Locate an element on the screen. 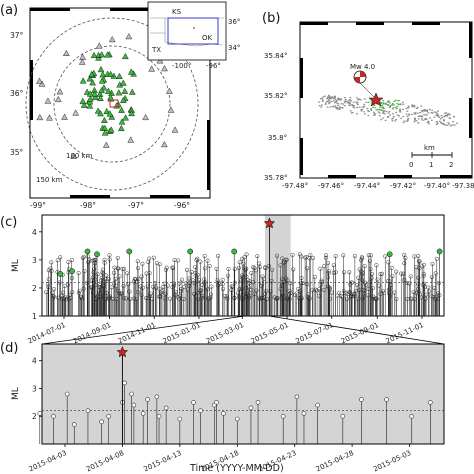 The height and width of the screenshot is (474, 474). study-area-box is located at coordinates (114, 103).